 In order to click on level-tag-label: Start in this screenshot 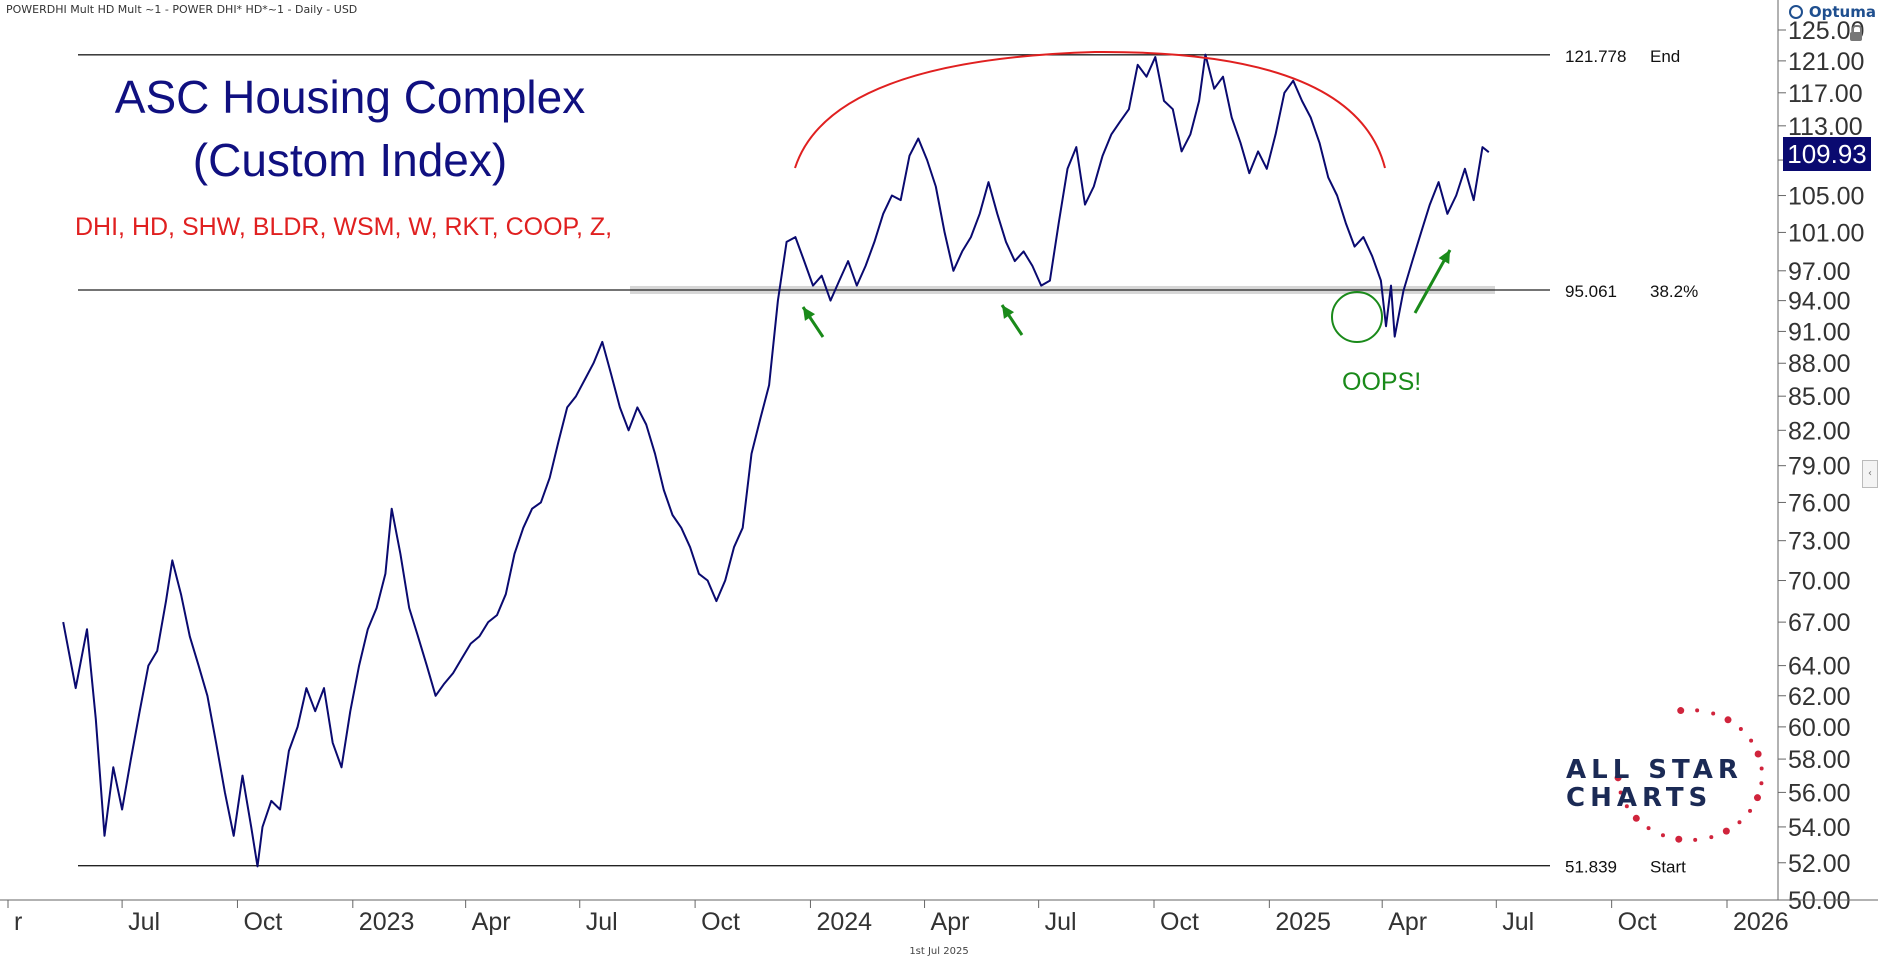, I will do `click(1668, 867)`.